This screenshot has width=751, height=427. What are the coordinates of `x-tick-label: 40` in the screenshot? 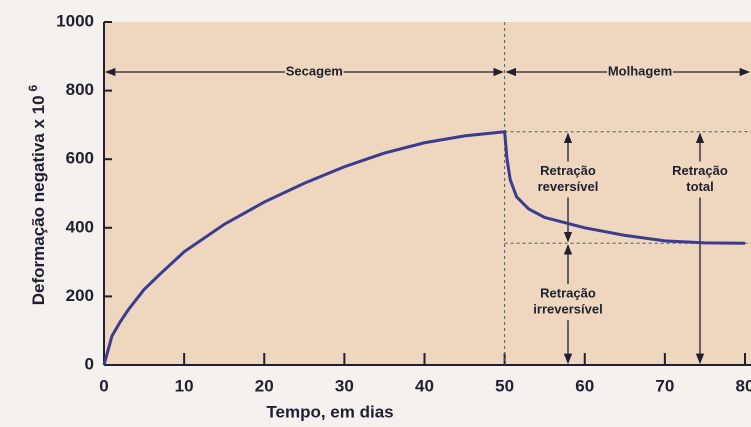 It's located at (424, 385).